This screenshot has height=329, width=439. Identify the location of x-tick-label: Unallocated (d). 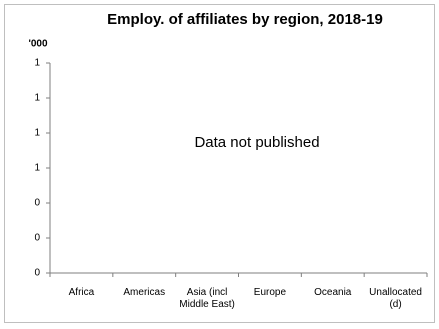
(395, 298).